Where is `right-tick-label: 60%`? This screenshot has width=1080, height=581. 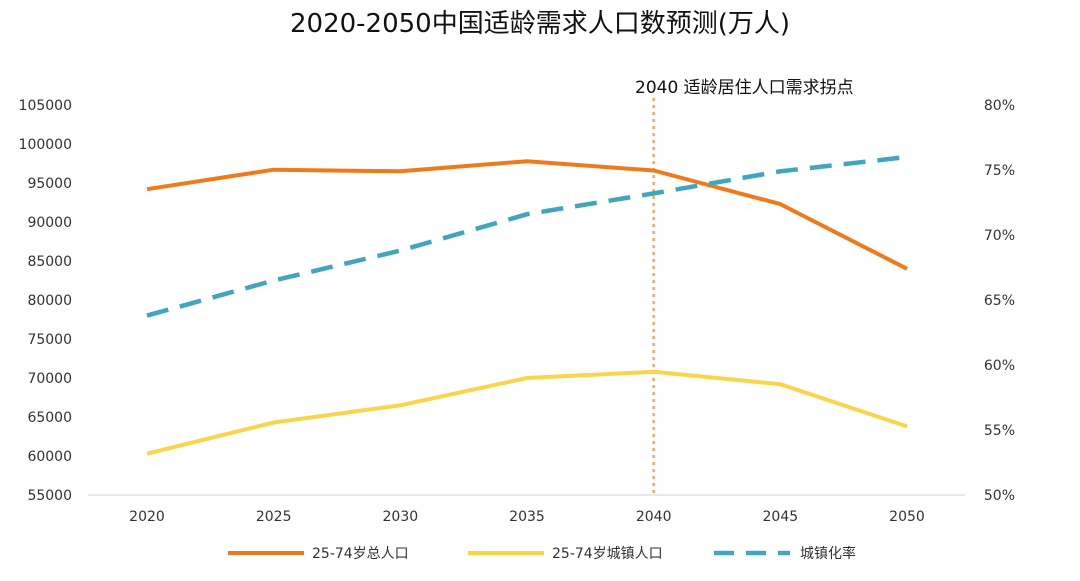
right-tick-label: 60% is located at coordinates (999, 366).